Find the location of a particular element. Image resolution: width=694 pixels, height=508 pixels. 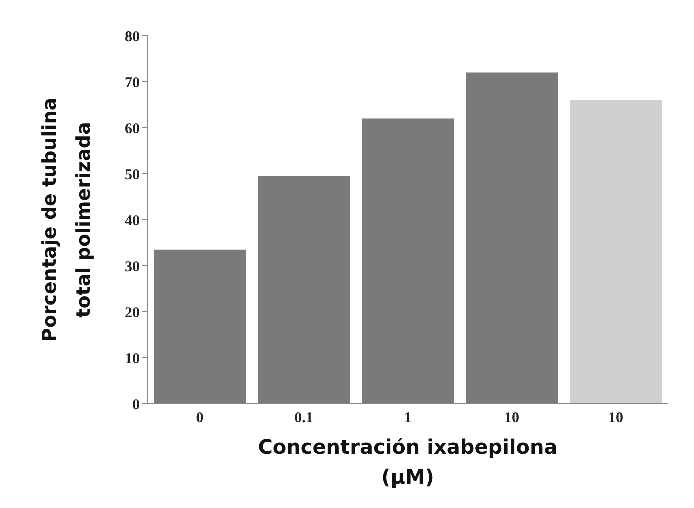

y-tick-label: 30 is located at coordinates (132, 267).